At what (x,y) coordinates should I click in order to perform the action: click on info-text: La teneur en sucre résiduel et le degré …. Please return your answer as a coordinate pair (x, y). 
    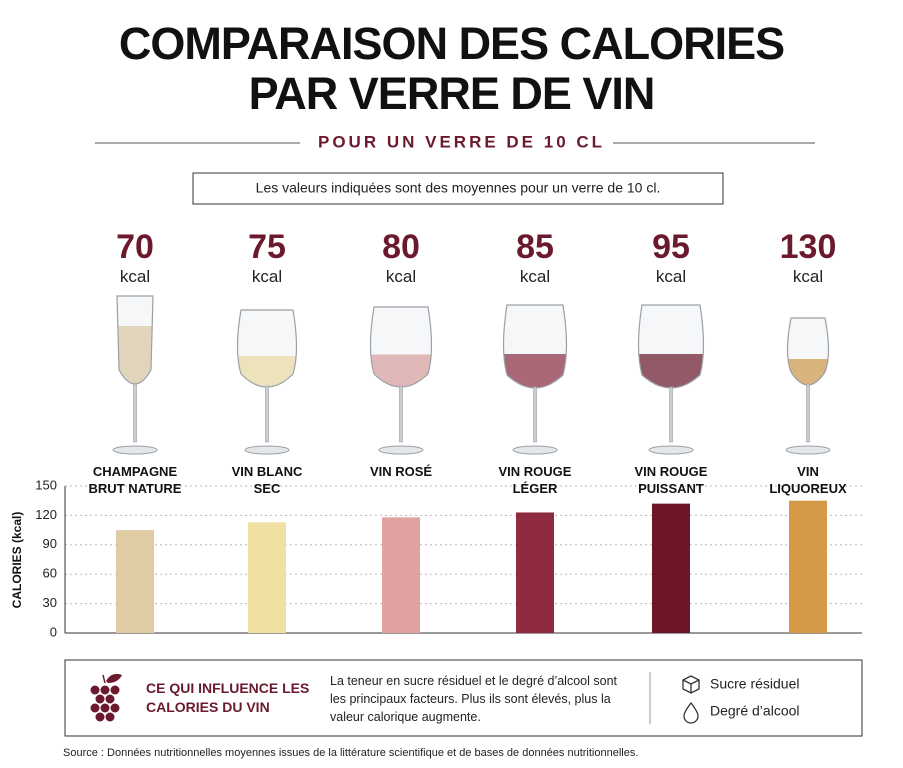
    Looking at the image, I should click on (473, 699).